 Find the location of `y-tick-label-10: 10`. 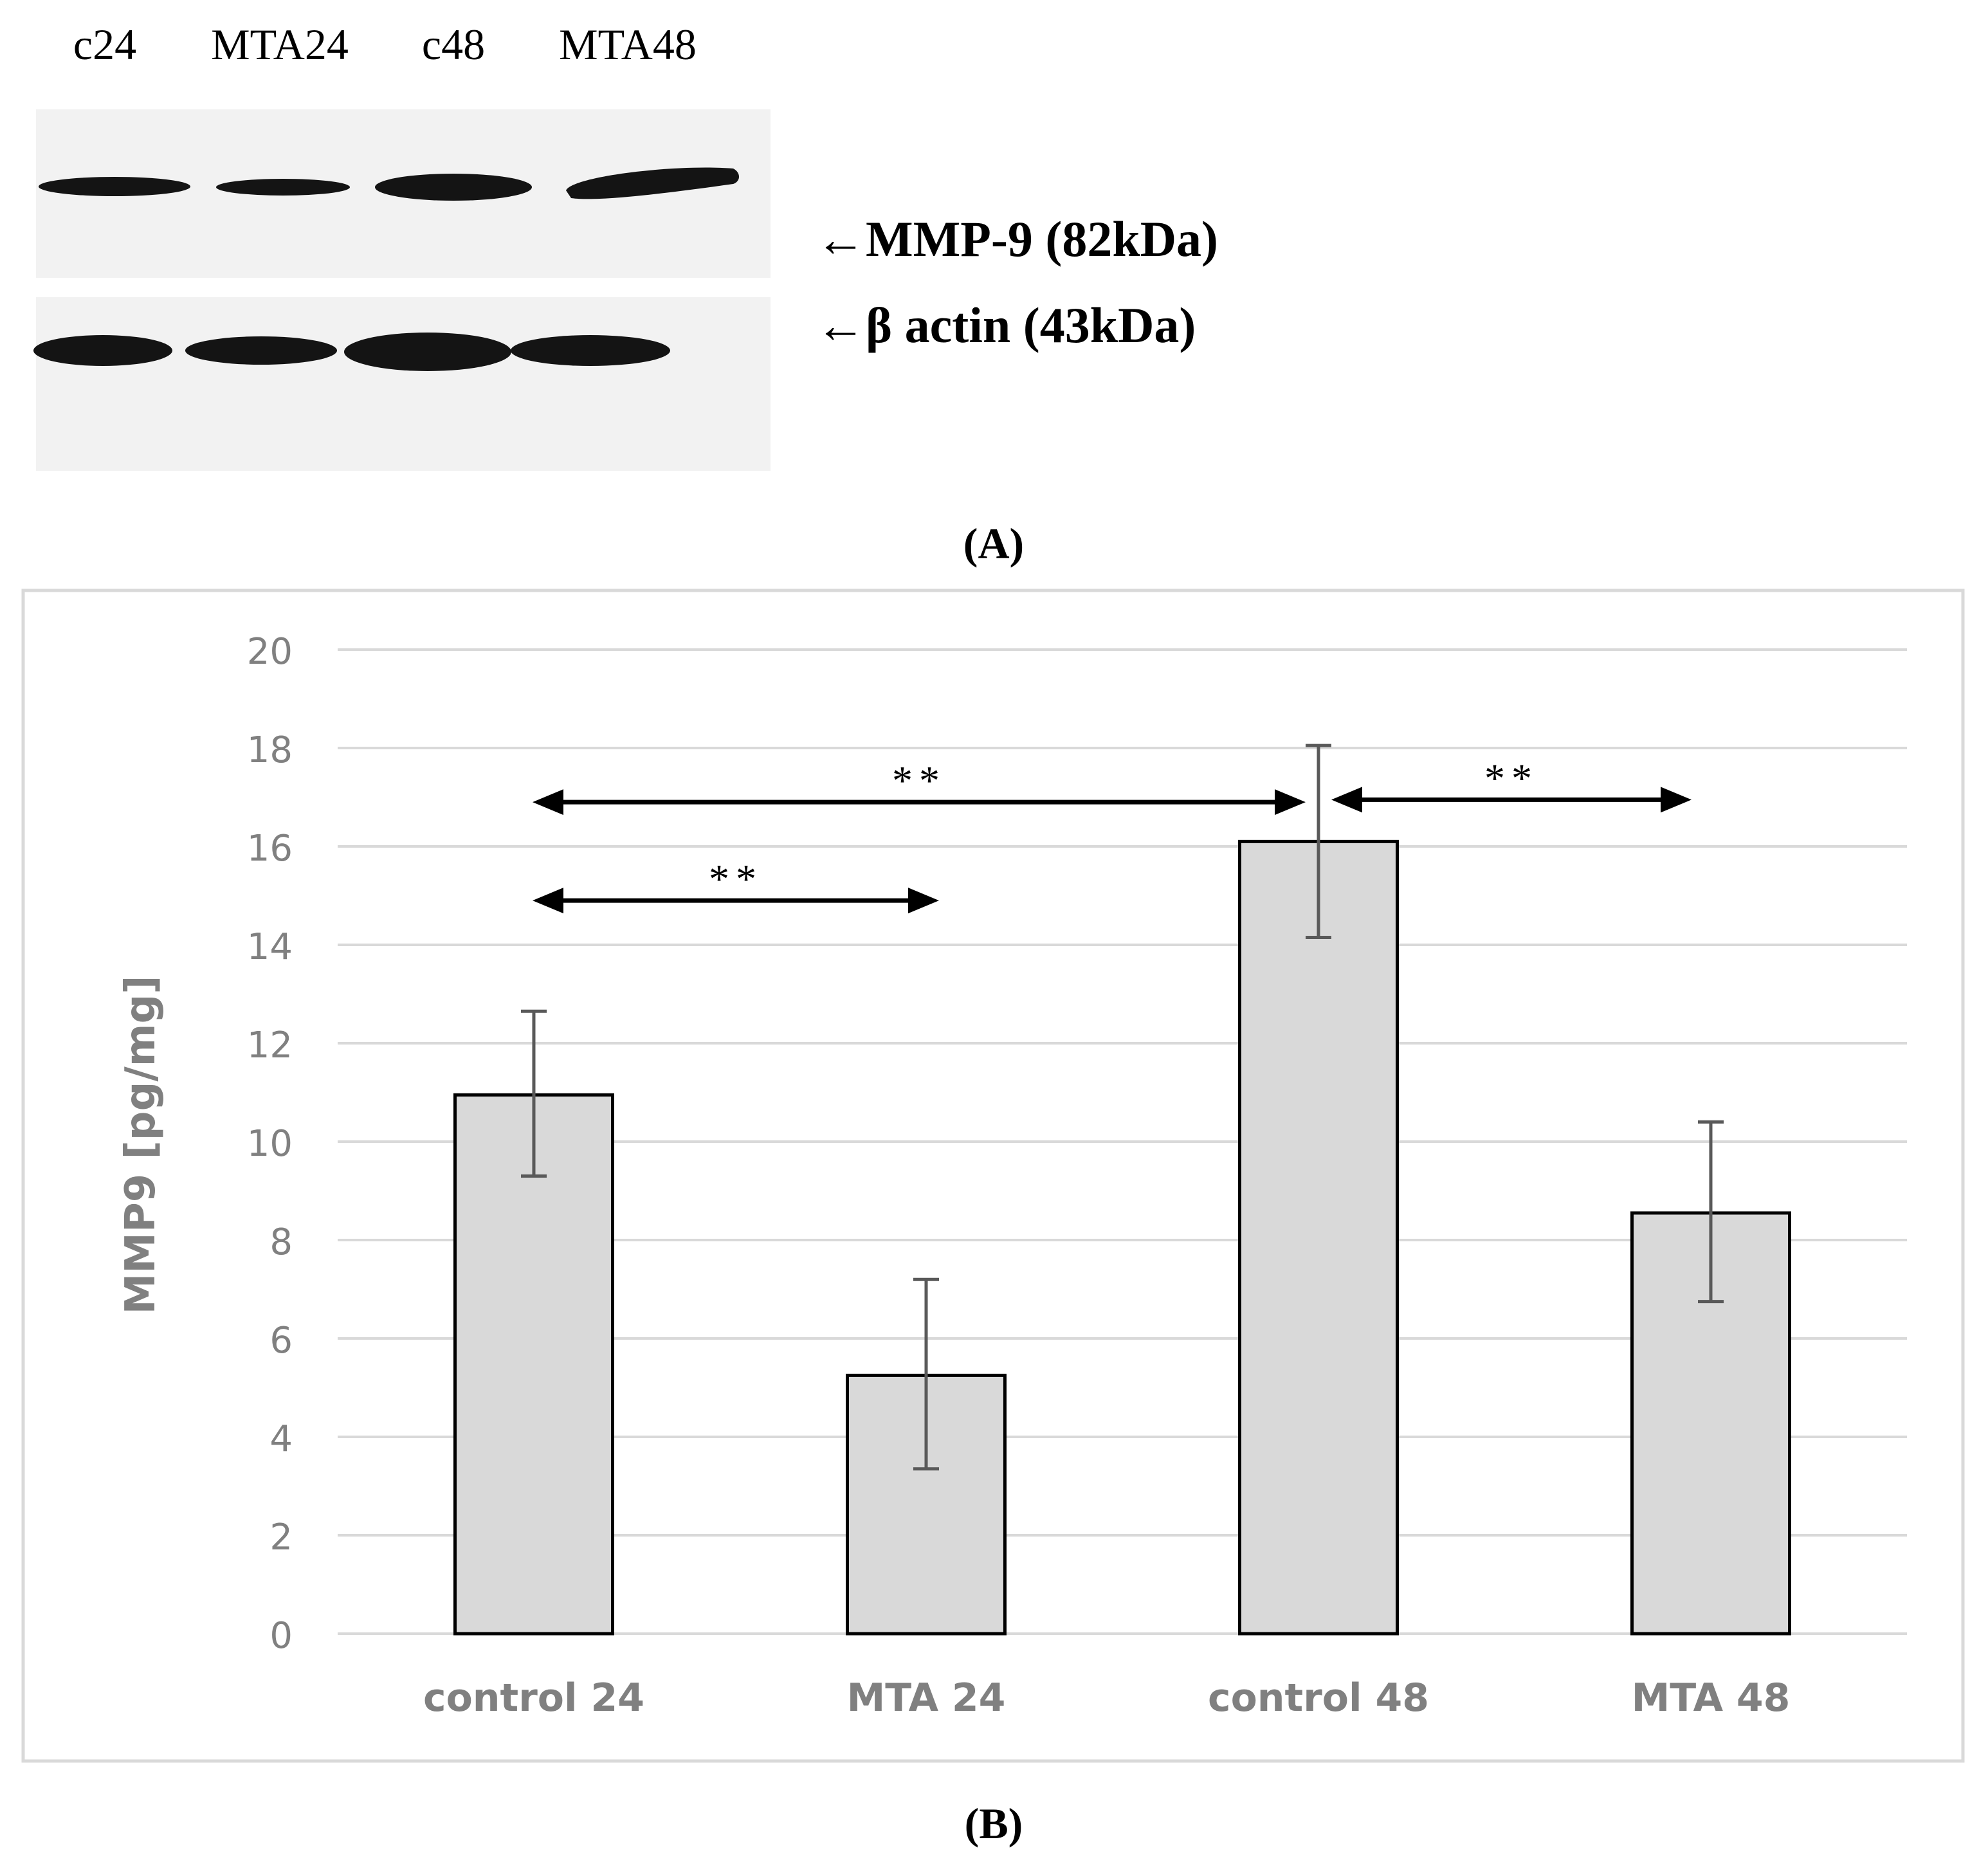

y-tick-label-10: 10 is located at coordinates (270, 1144).